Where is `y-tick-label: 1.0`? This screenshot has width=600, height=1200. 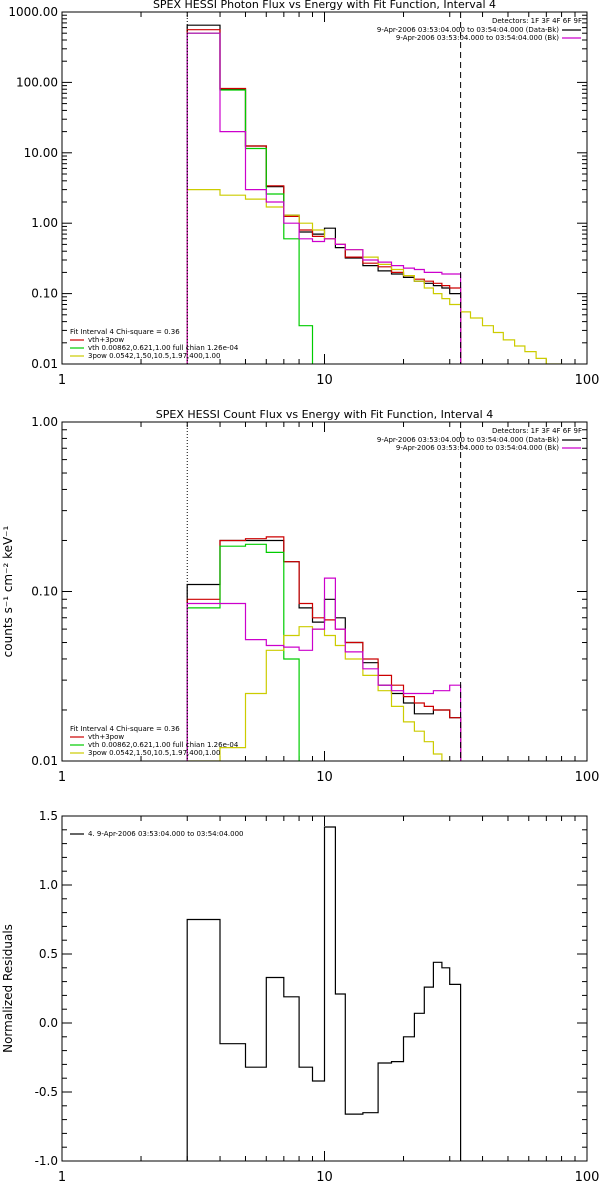
y-tick-label: 1.0 is located at coordinates (48, 885).